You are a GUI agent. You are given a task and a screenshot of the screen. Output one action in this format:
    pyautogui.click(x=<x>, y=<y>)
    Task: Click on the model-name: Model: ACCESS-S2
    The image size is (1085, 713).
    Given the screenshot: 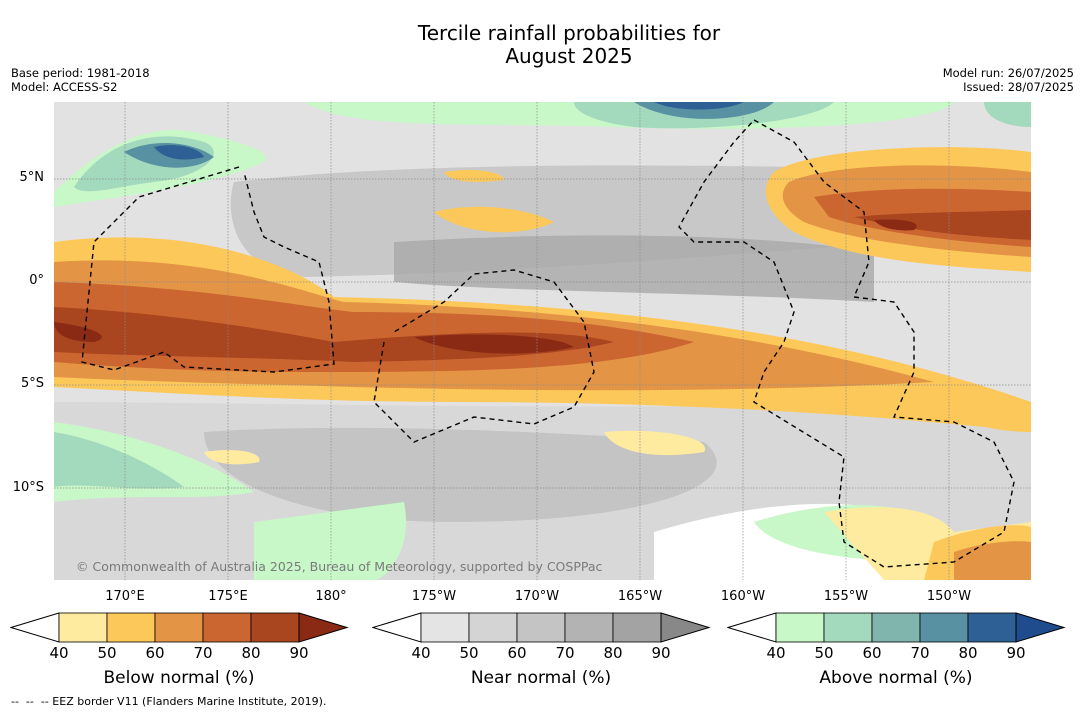 What is the action you would take?
    pyautogui.click(x=64, y=87)
    